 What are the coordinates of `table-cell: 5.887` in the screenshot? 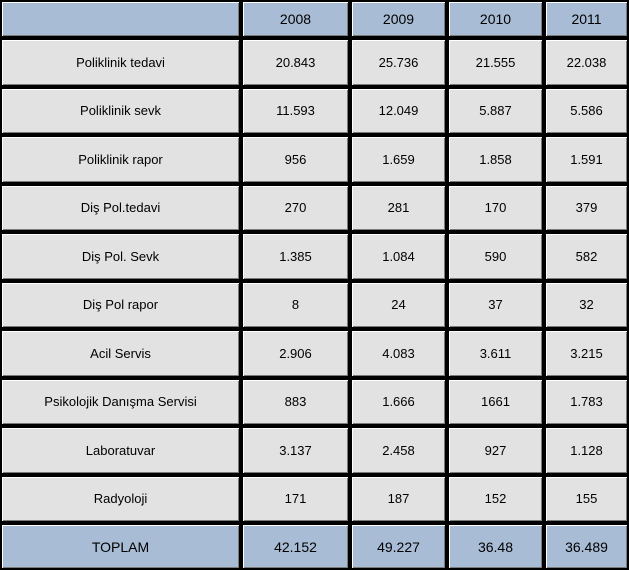 It's located at (495, 110).